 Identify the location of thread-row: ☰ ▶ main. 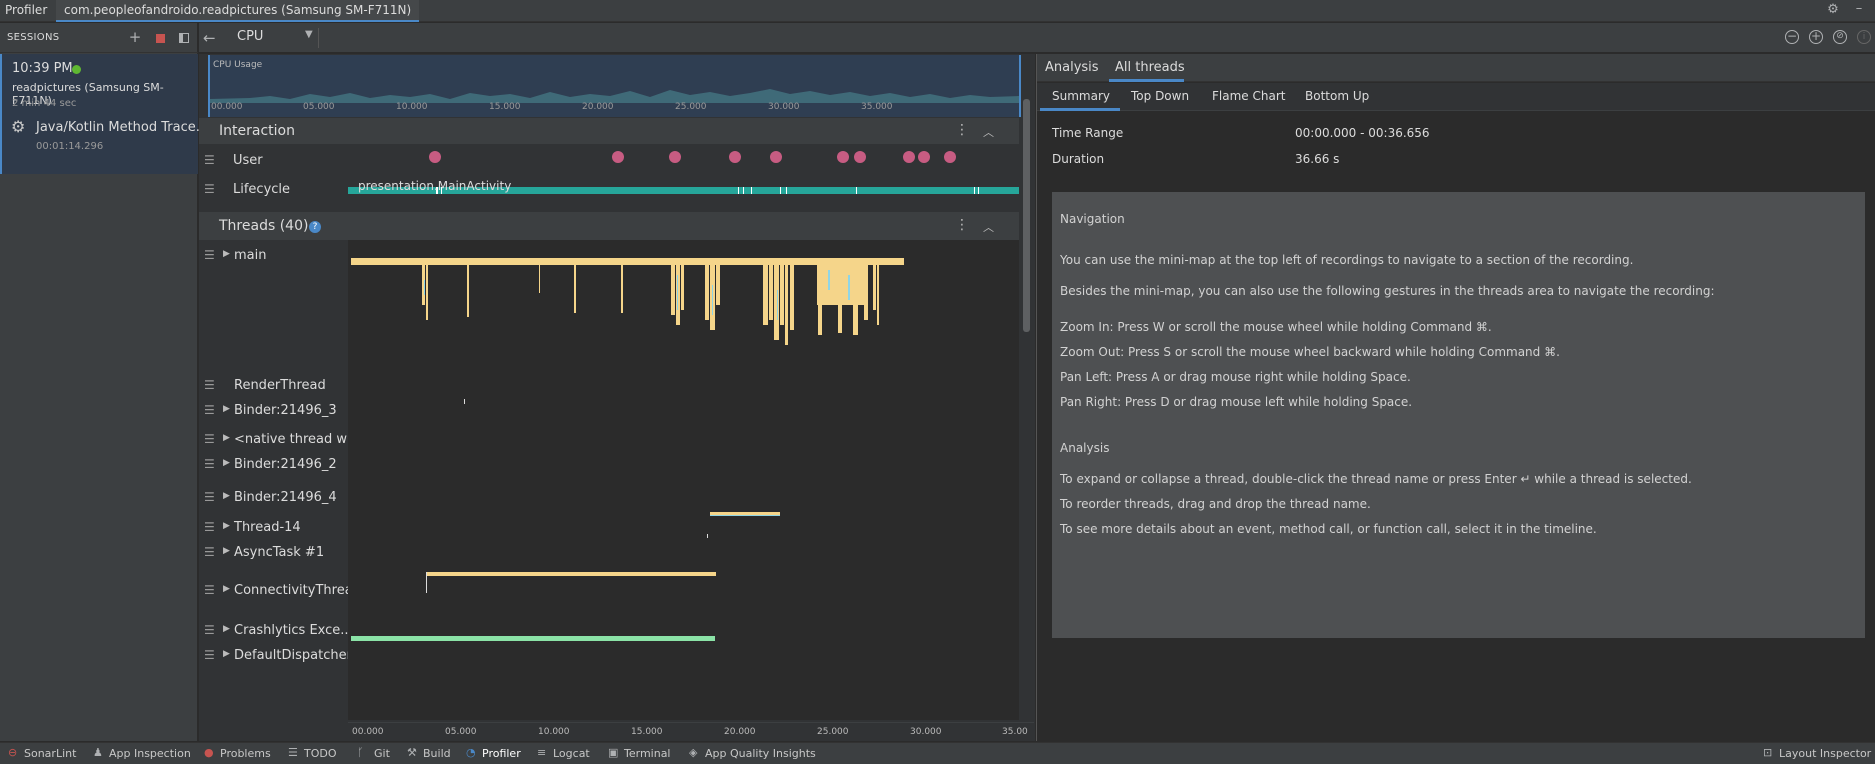
(273, 256).